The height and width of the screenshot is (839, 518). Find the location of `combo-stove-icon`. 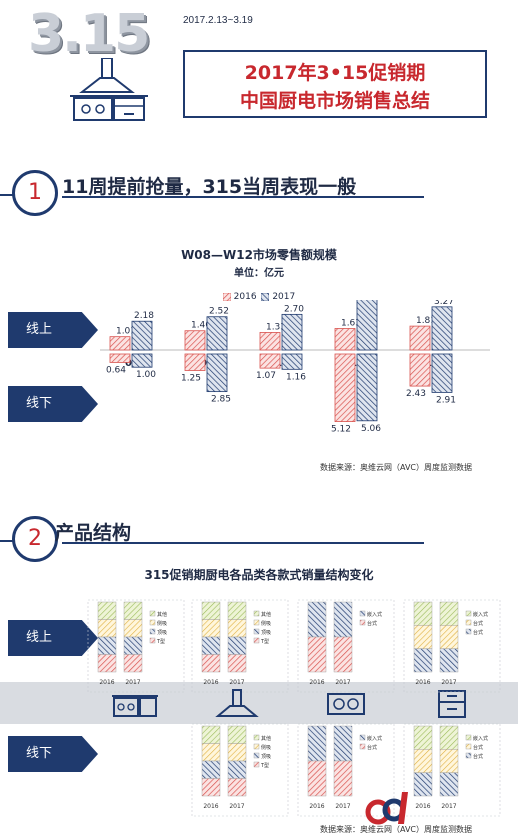

combo-stove-icon is located at coordinates (135, 706).